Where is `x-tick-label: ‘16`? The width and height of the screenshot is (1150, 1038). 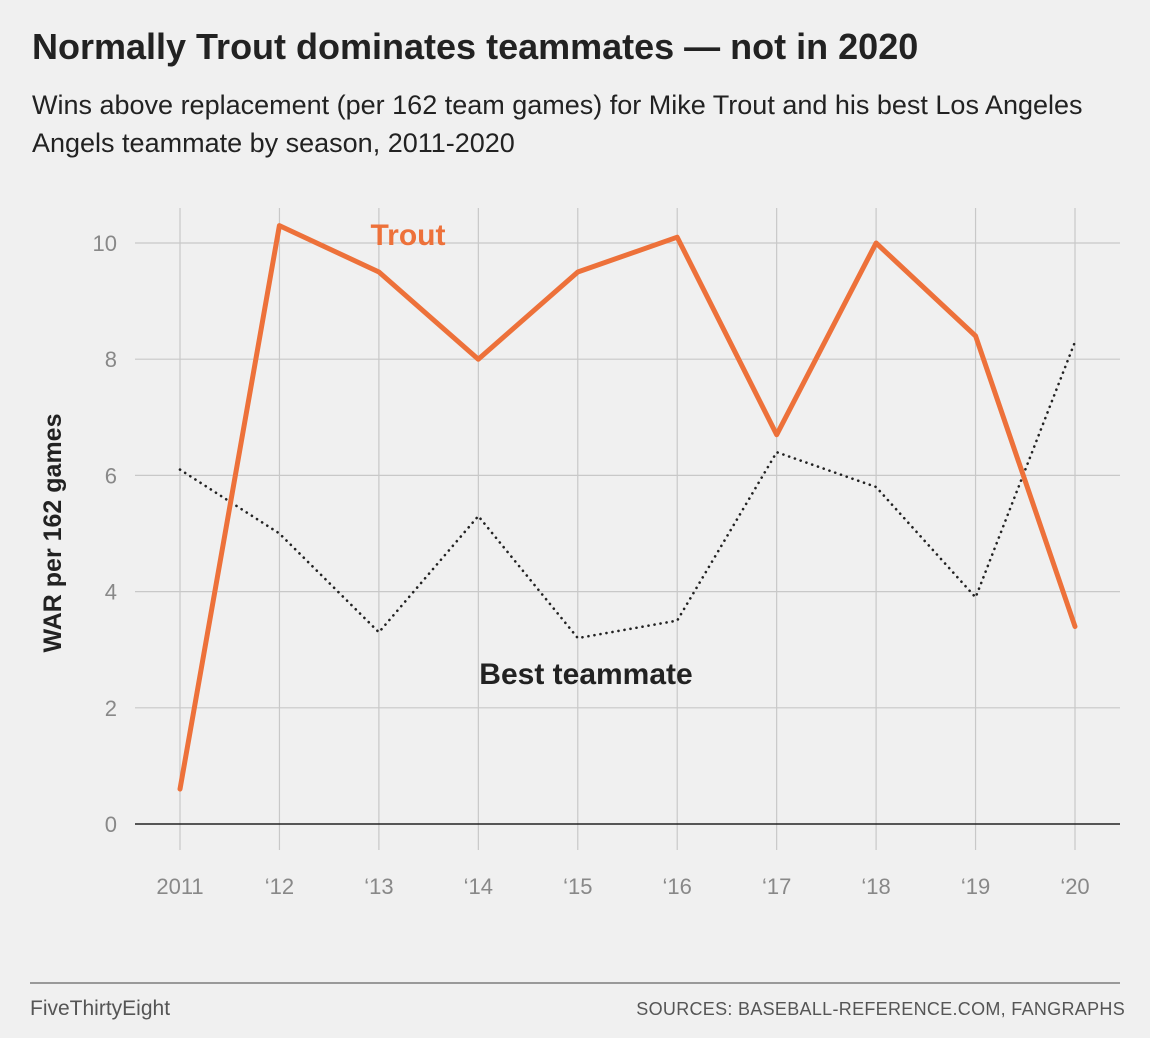 x-tick-label: ‘16 is located at coordinates (677, 886).